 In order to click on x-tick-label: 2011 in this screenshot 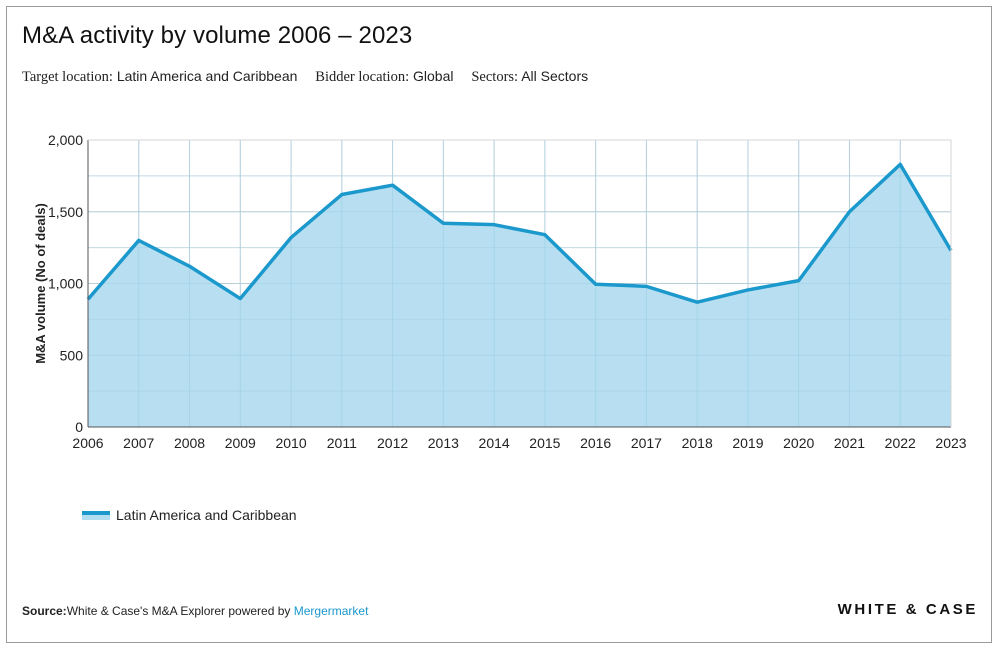, I will do `click(342, 443)`.